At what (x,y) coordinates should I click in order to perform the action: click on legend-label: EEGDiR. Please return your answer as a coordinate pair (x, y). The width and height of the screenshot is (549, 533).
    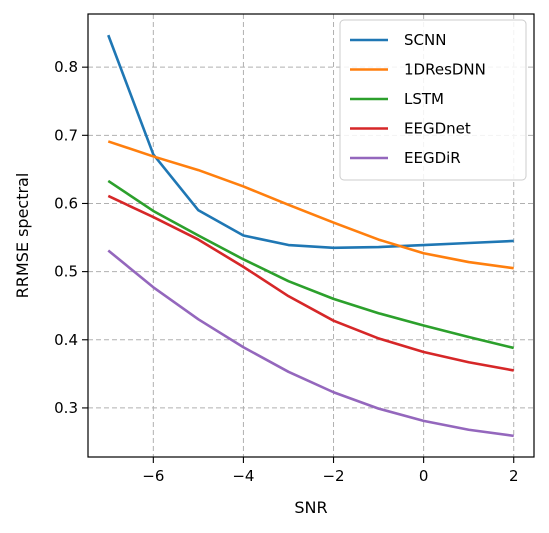
    Looking at the image, I should click on (432, 158).